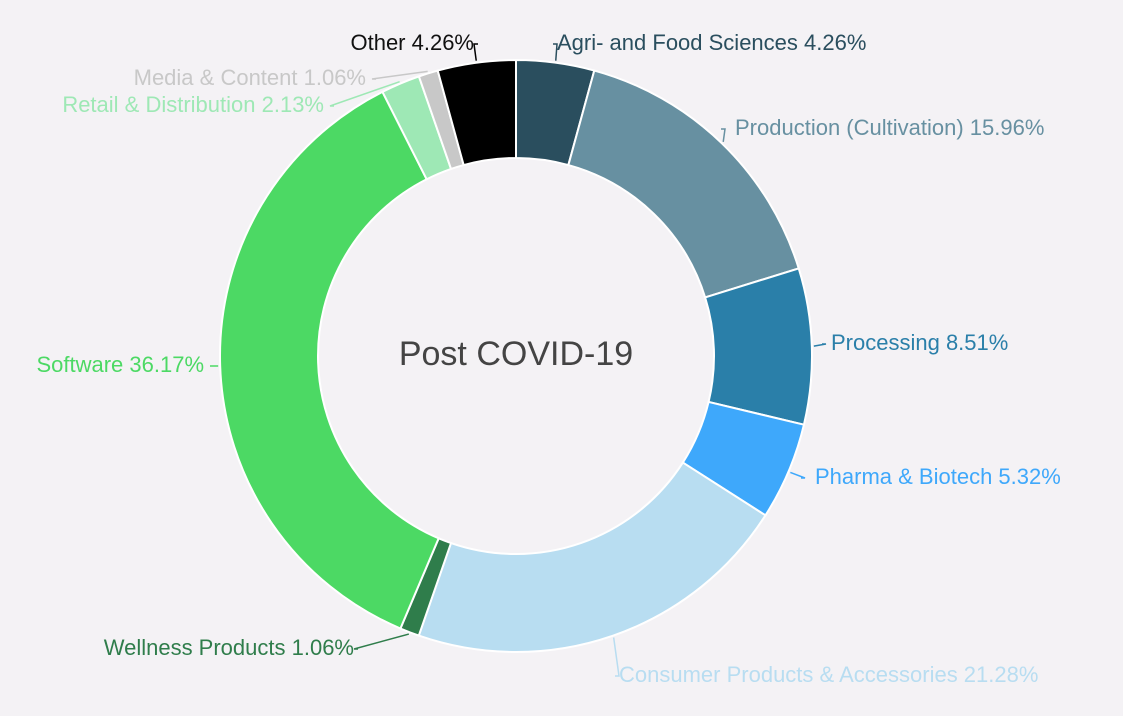 This screenshot has height=716, width=1123. What do you see at coordinates (723, 135) in the screenshot?
I see `leader-line-production-cultivation` at bounding box center [723, 135].